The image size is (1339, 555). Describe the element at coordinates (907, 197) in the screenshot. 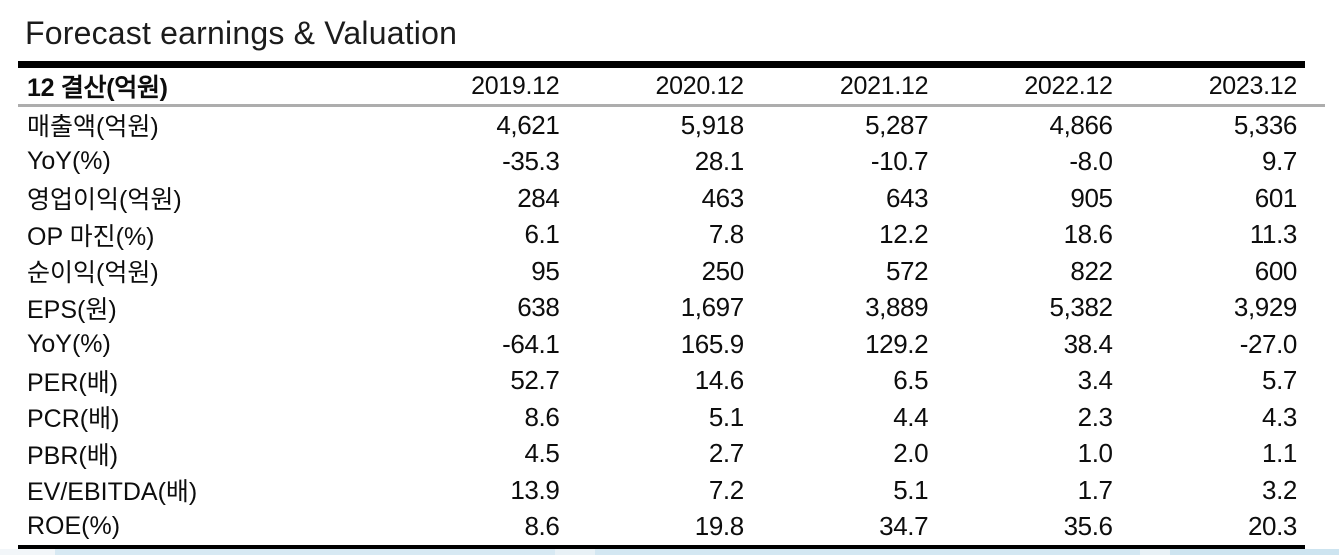

I see `cell-2021: 643` at that location.